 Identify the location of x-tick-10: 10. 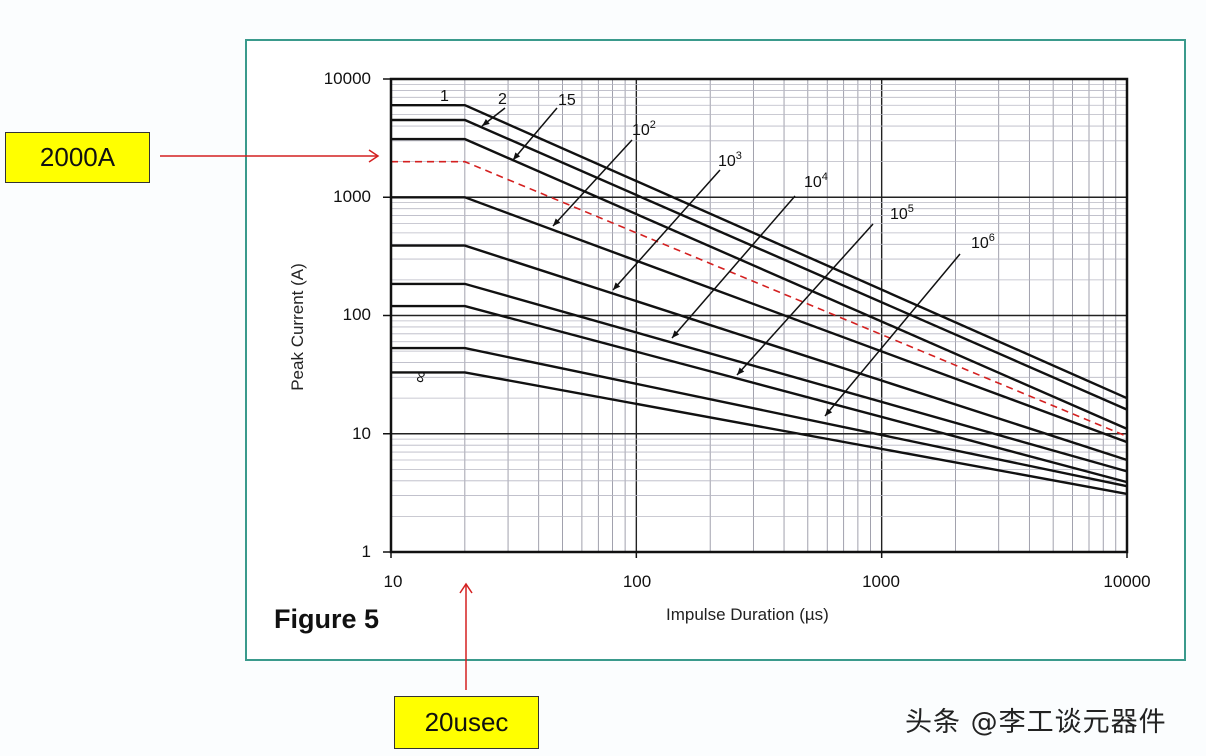
(393, 581).